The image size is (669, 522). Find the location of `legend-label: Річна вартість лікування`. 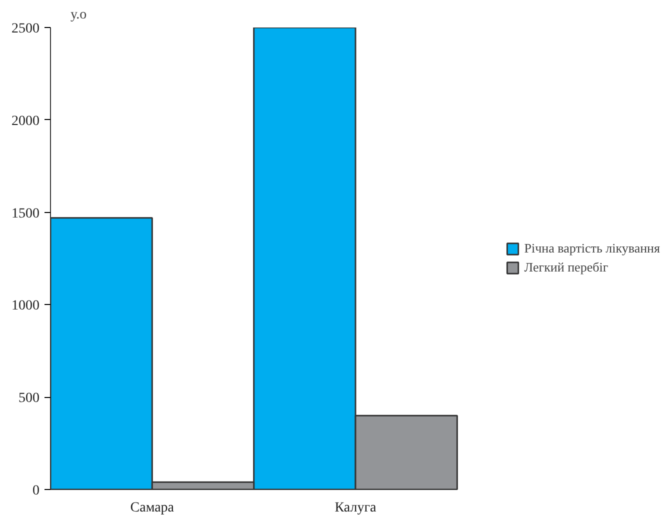

legend-label: Річна вартість лікування is located at coordinates (592, 248).